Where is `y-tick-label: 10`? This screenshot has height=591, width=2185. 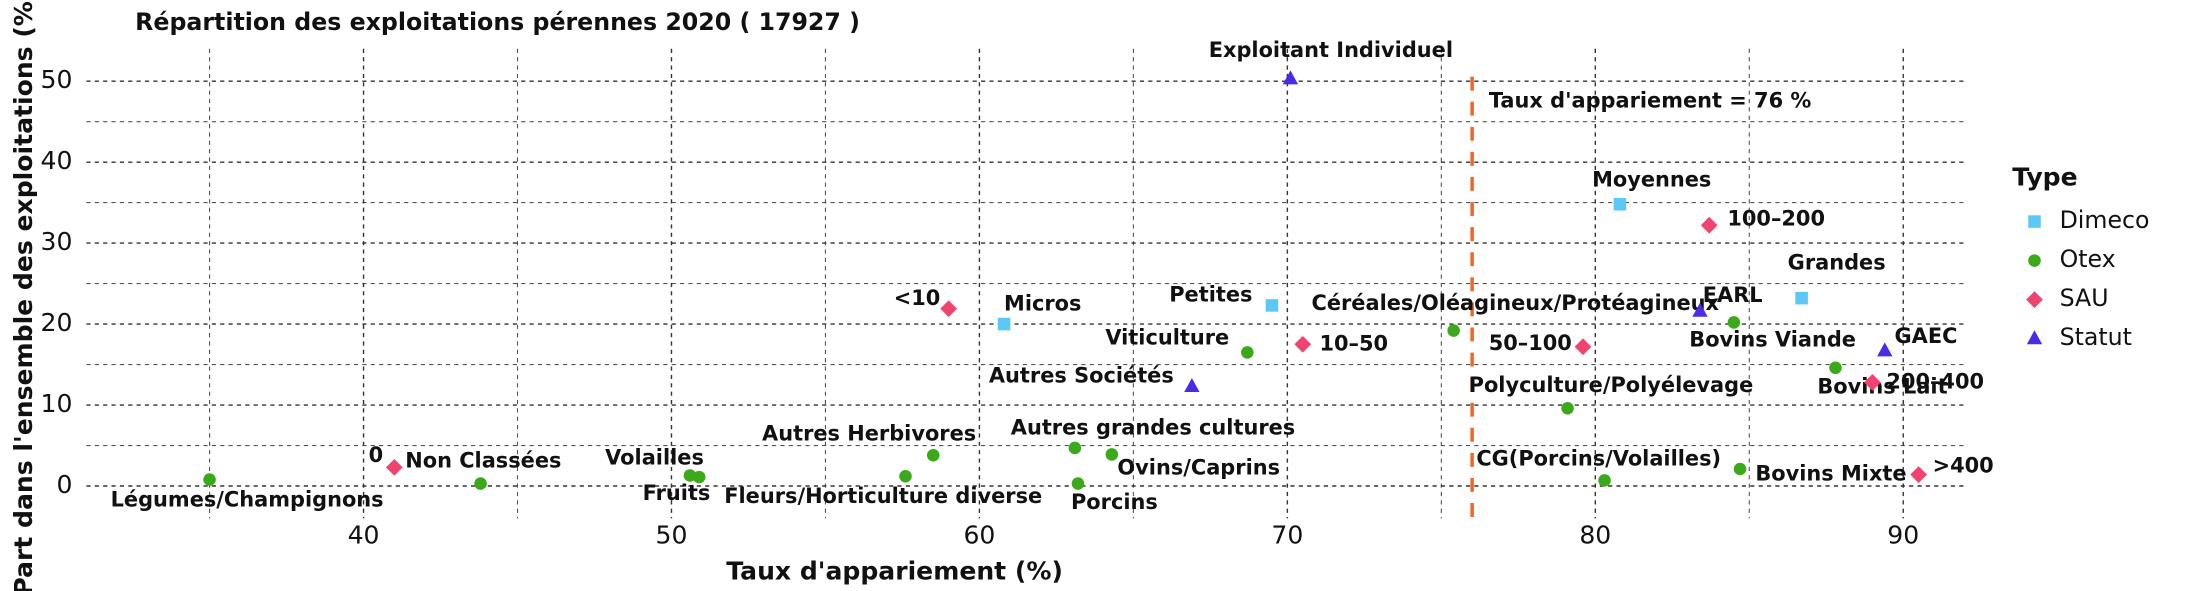
y-tick-label: 10 is located at coordinates (57, 403).